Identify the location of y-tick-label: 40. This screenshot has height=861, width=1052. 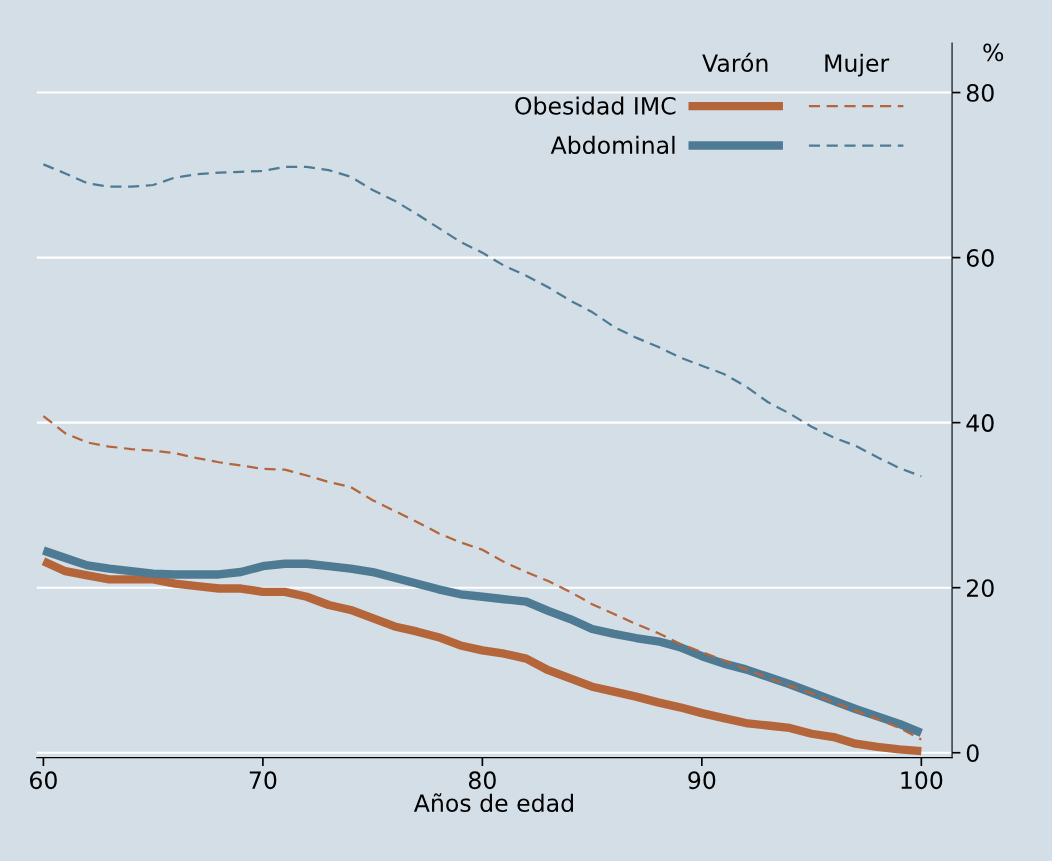
(980, 423).